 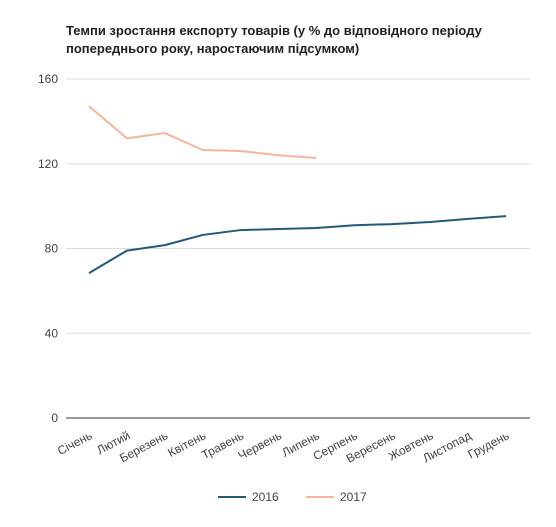 I want to click on y-tick-label: 120, so click(x=48, y=164).